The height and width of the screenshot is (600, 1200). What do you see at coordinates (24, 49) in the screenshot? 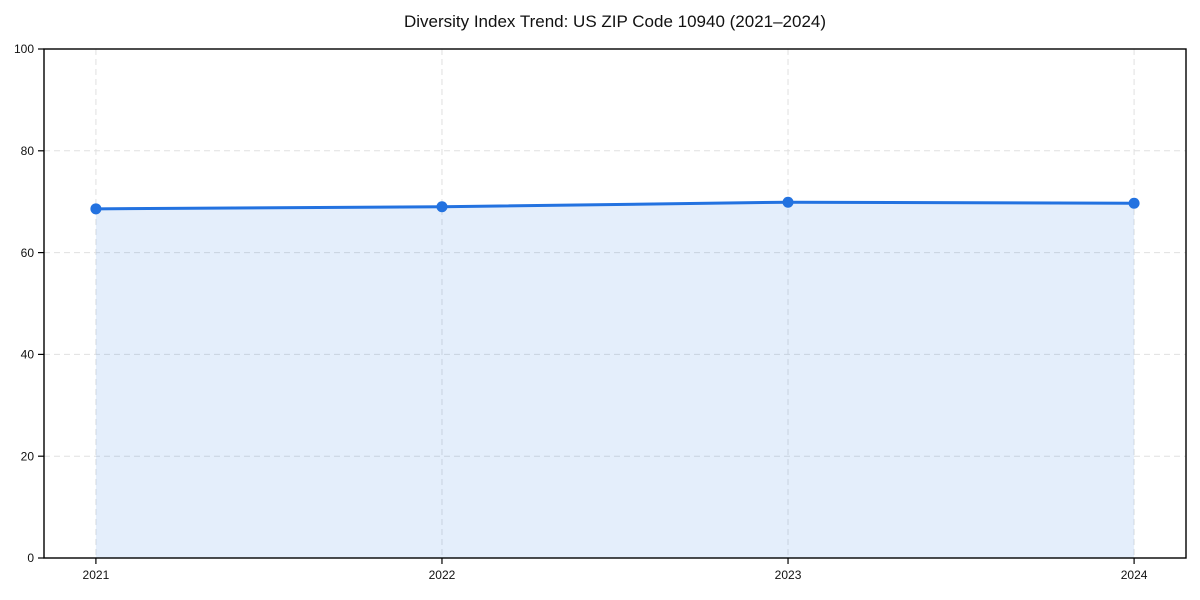
I see `y-tick-label: 100` at bounding box center [24, 49].